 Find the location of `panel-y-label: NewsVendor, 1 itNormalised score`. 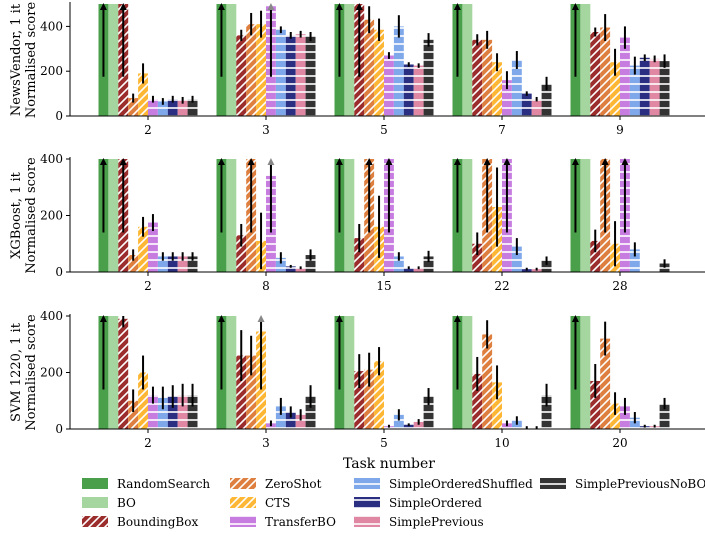

panel-y-label: NewsVendor, 1 itNormalised score is located at coordinates (24, 60).